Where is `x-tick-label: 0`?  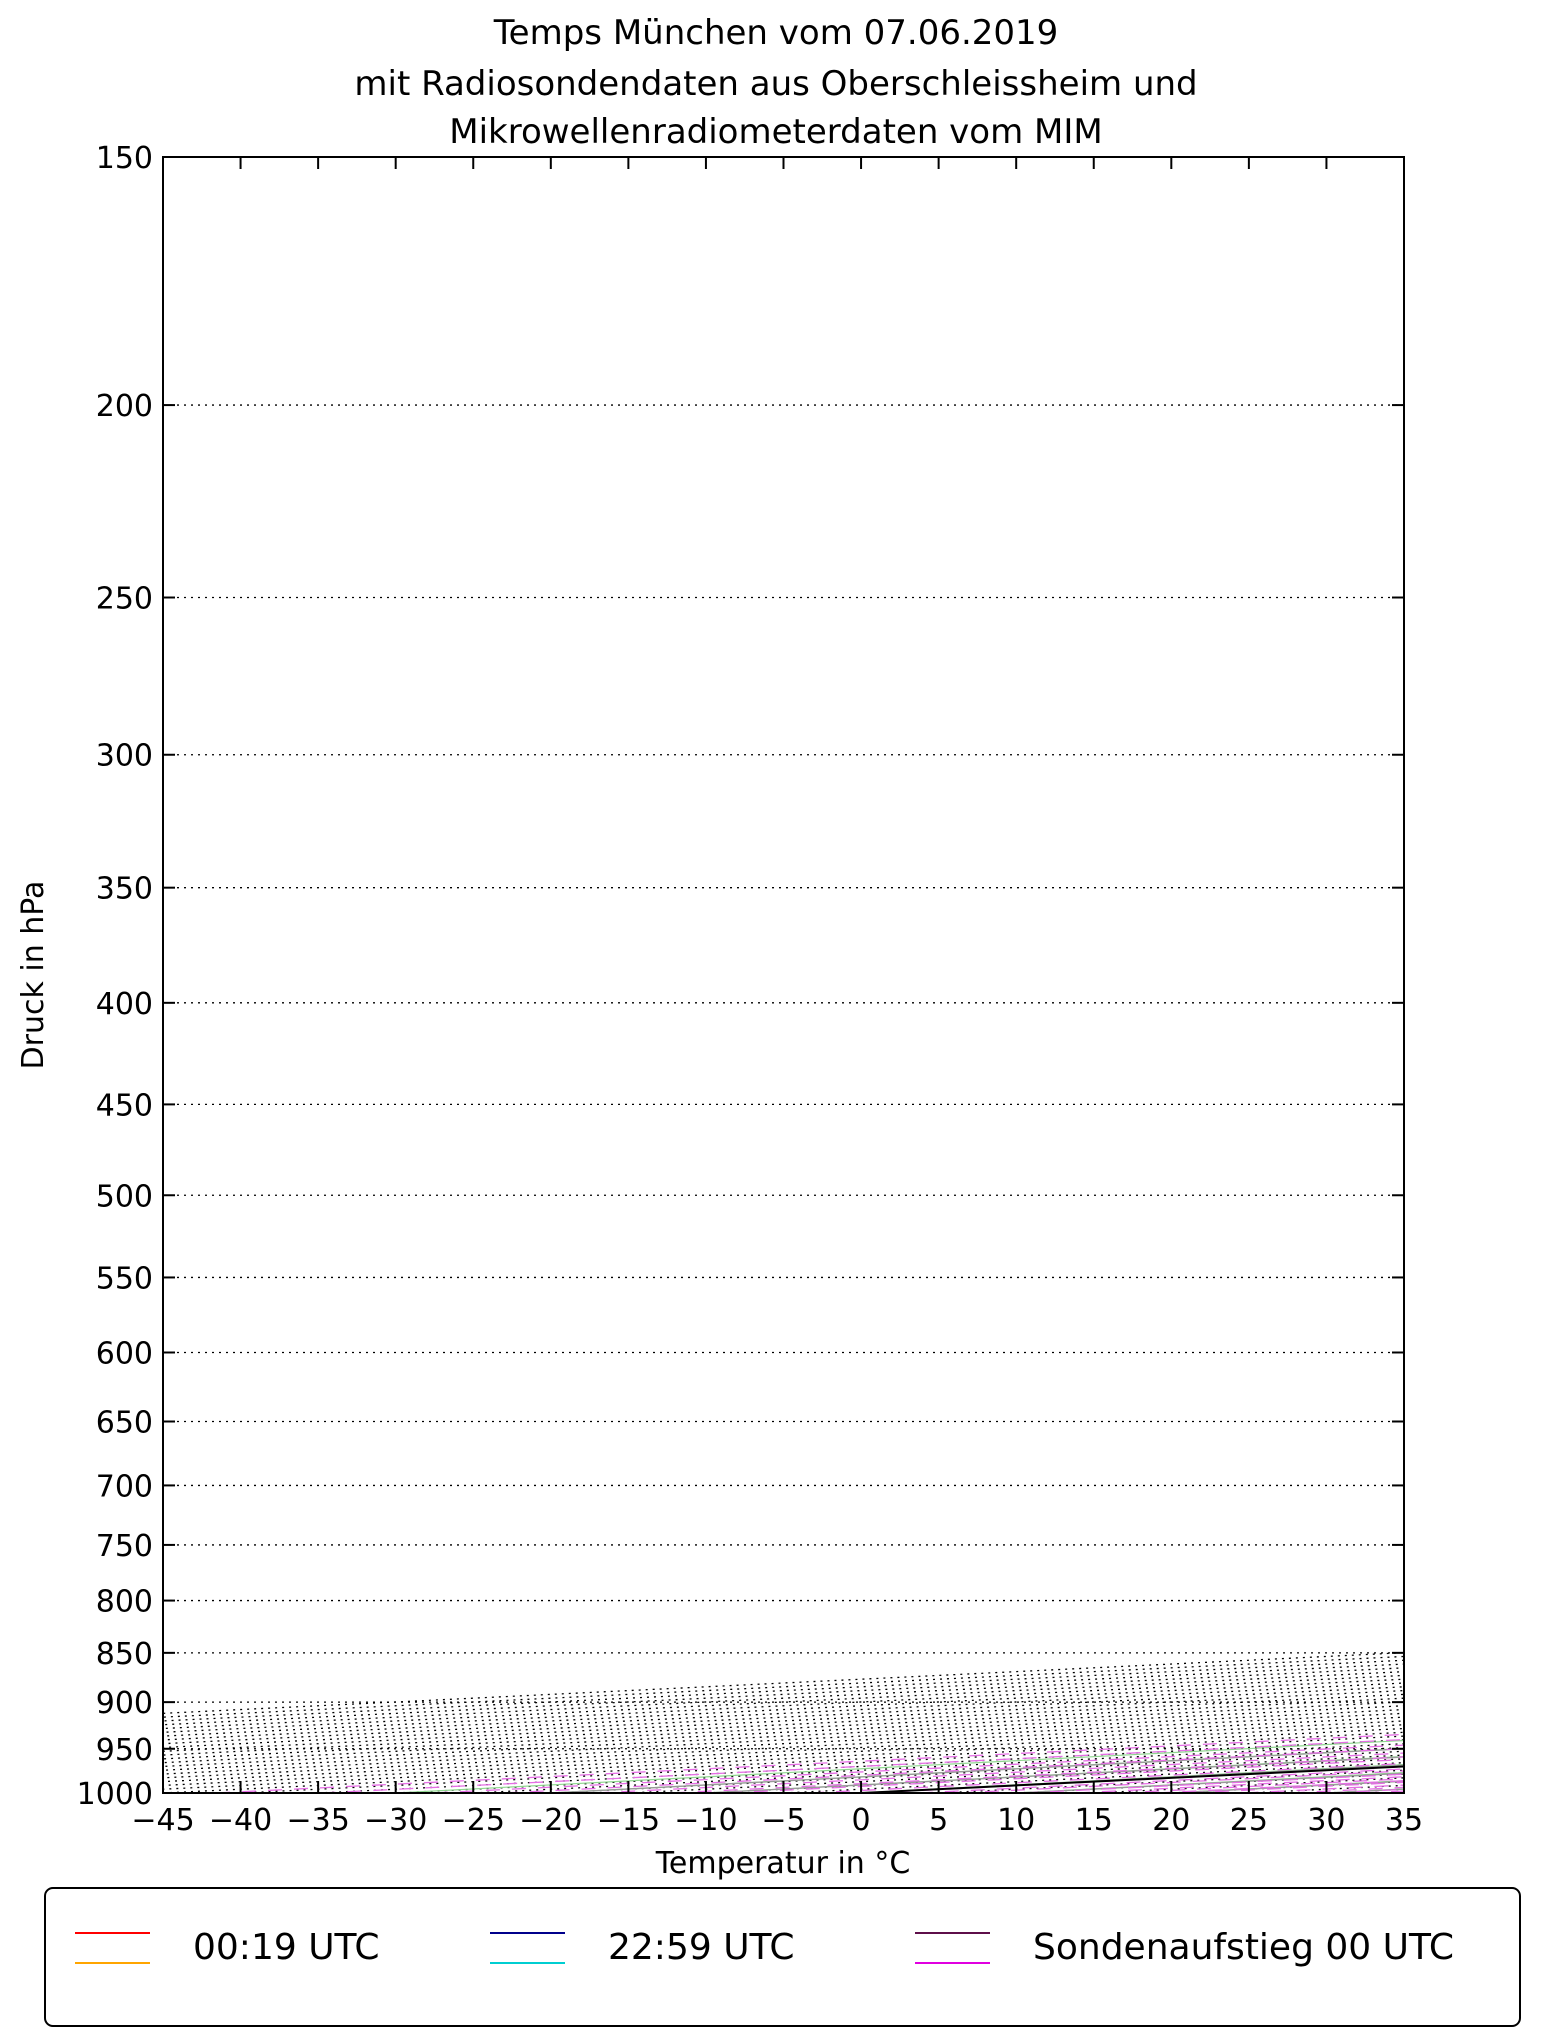
x-tick-label: 0 is located at coordinates (861, 1820).